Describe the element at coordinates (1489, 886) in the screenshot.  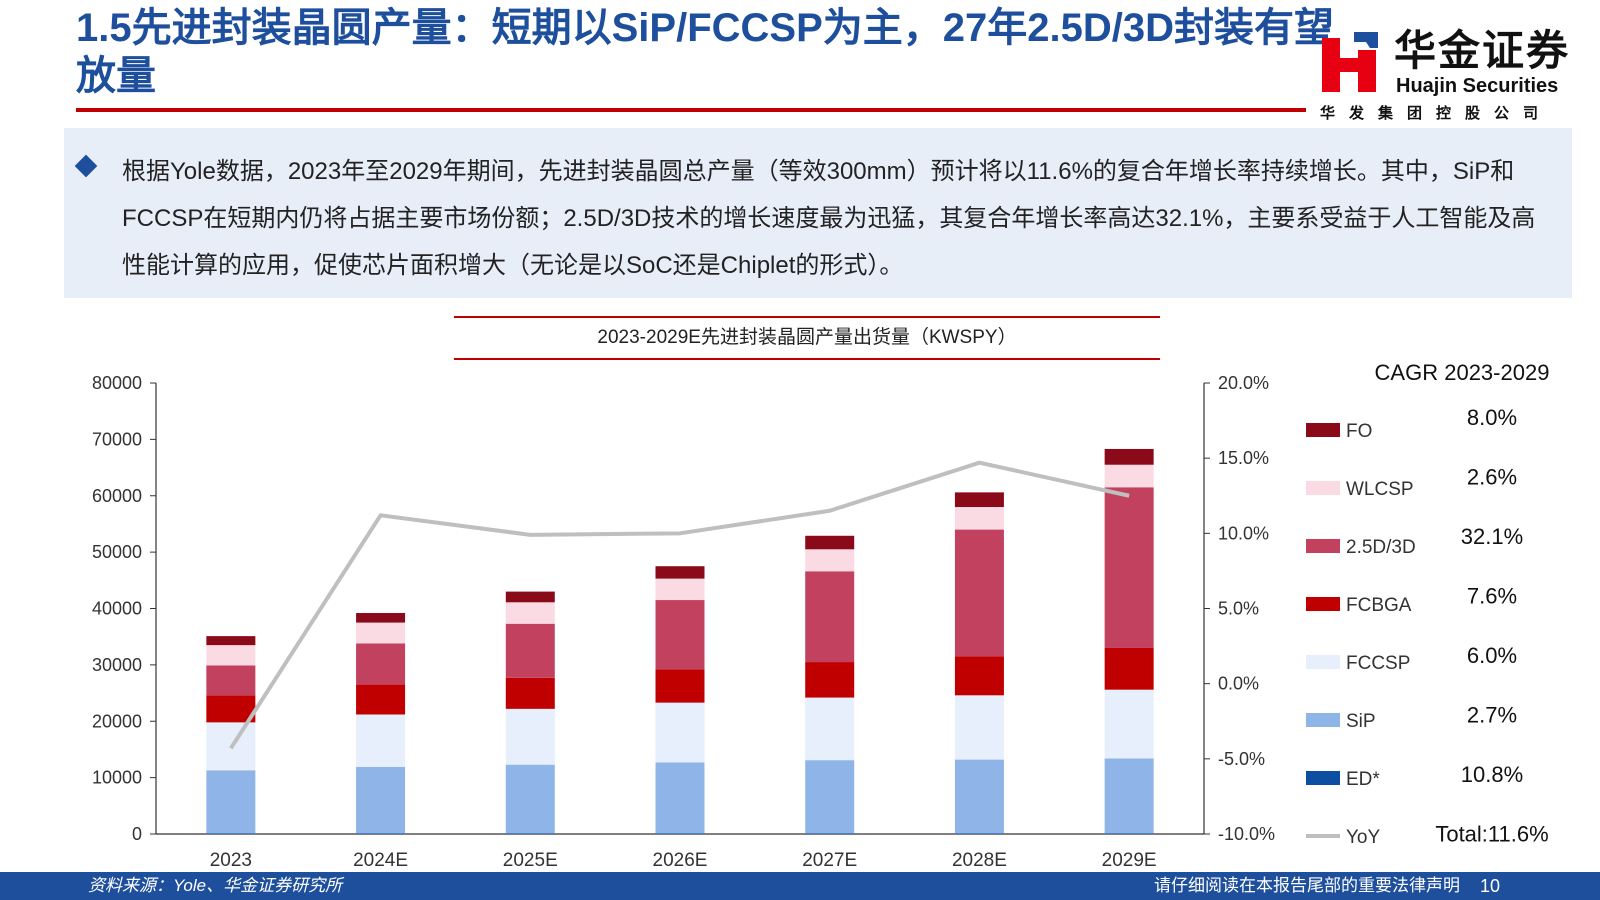
I see `page-number: 10` at that location.